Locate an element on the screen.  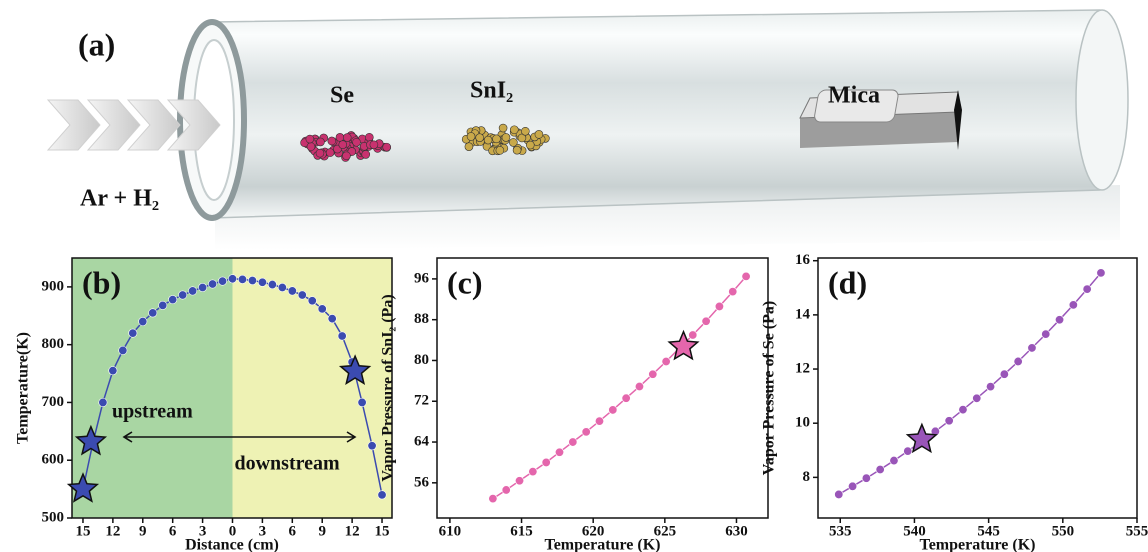
x-axis-label: Distance (cm) is located at coordinates (232, 544).